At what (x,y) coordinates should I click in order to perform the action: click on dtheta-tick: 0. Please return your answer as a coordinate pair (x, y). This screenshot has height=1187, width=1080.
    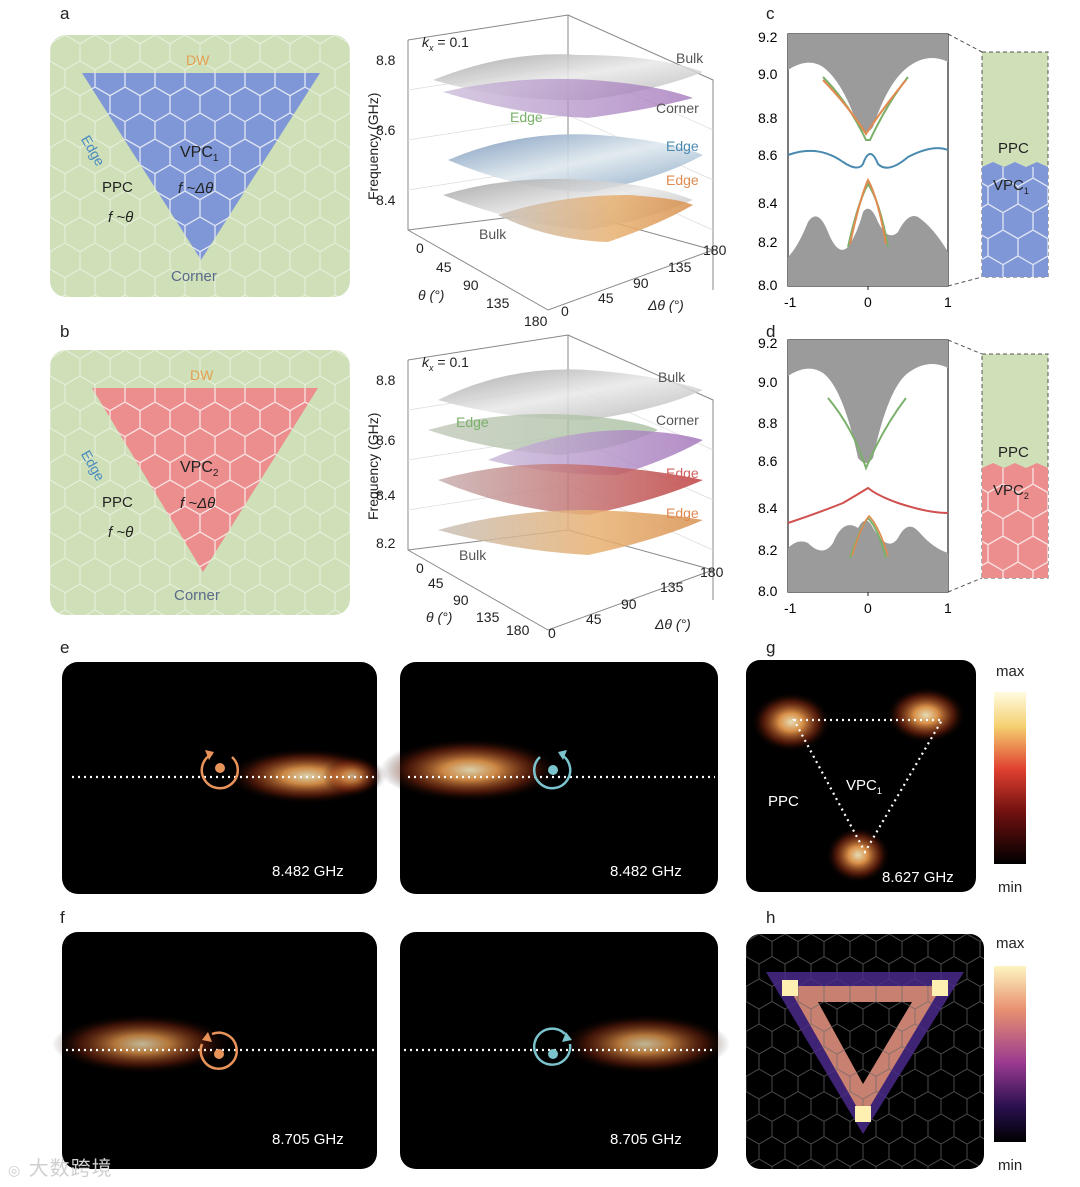
    Looking at the image, I should click on (565, 311).